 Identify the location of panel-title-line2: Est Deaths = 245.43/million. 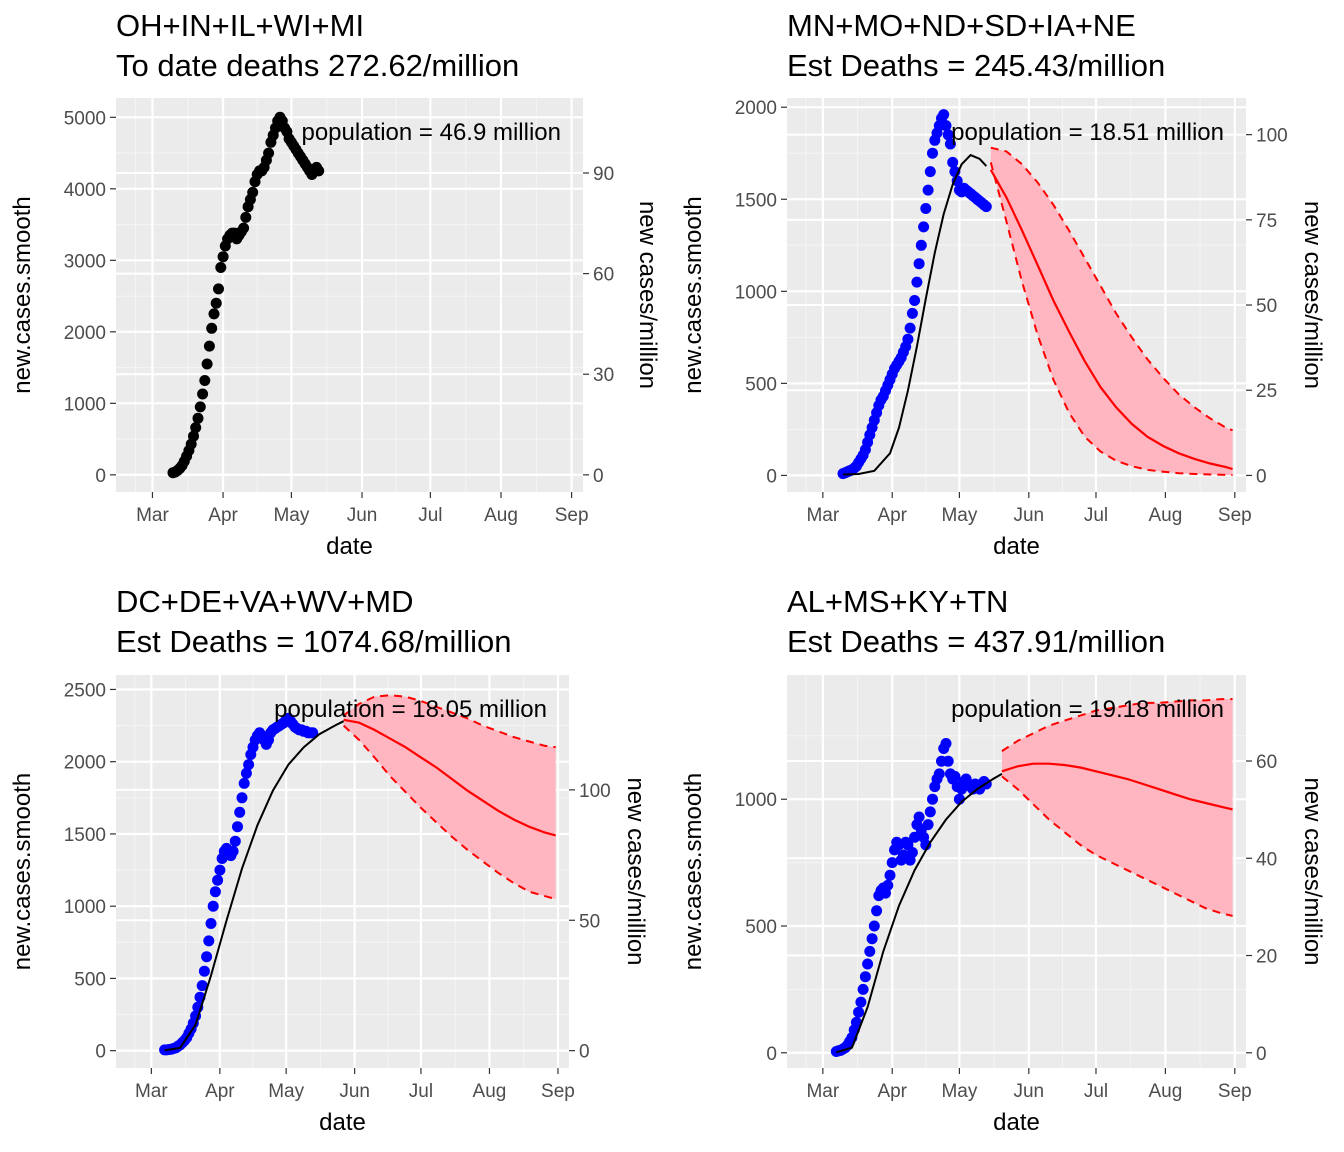
(976, 65).